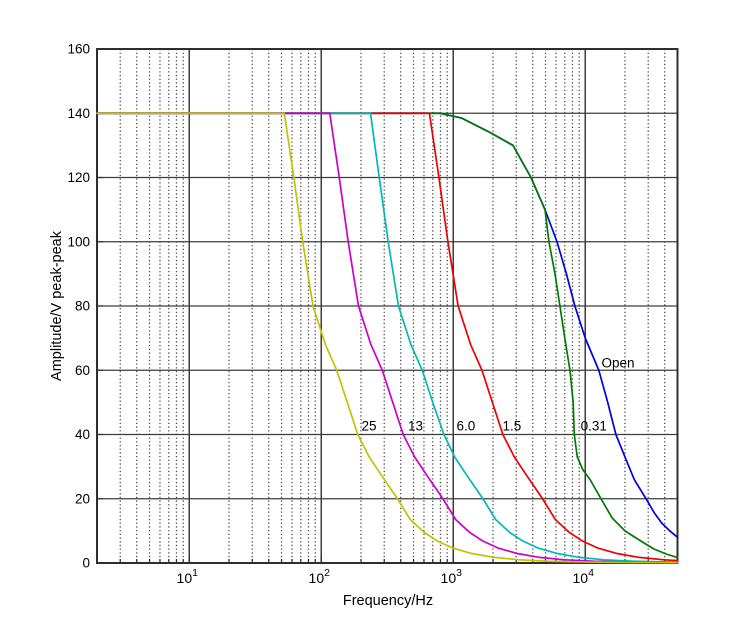 The image size is (750, 633). What do you see at coordinates (82, 370) in the screenshot?
I see `y-tick-label-60: 60` at bounding box center [82, 370].